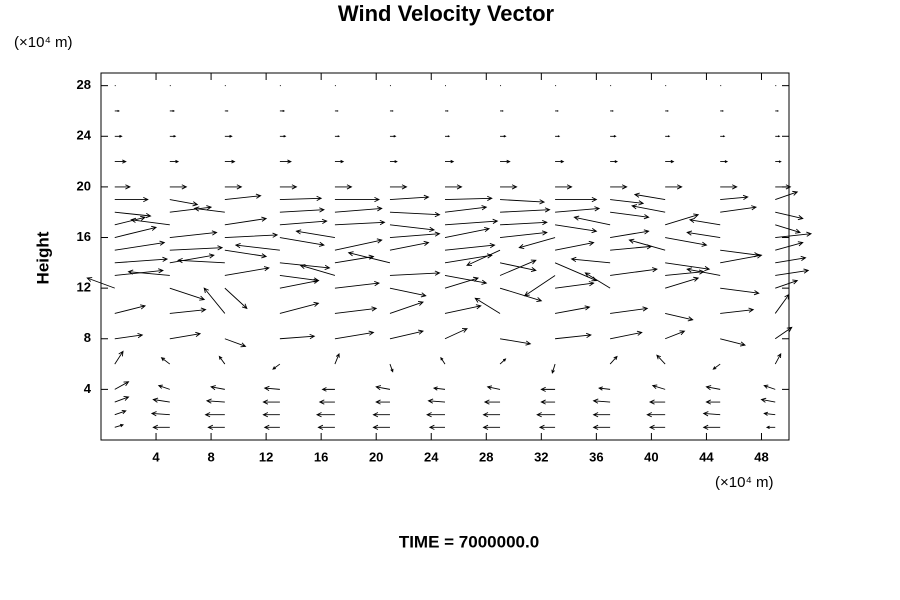 Image resolution: width=900 pixels, height=600 pixels. What do you see at coordinates (321, 456) in the screenshot?
I see `x-tick-label: 16` at bounding box center [321, 456].